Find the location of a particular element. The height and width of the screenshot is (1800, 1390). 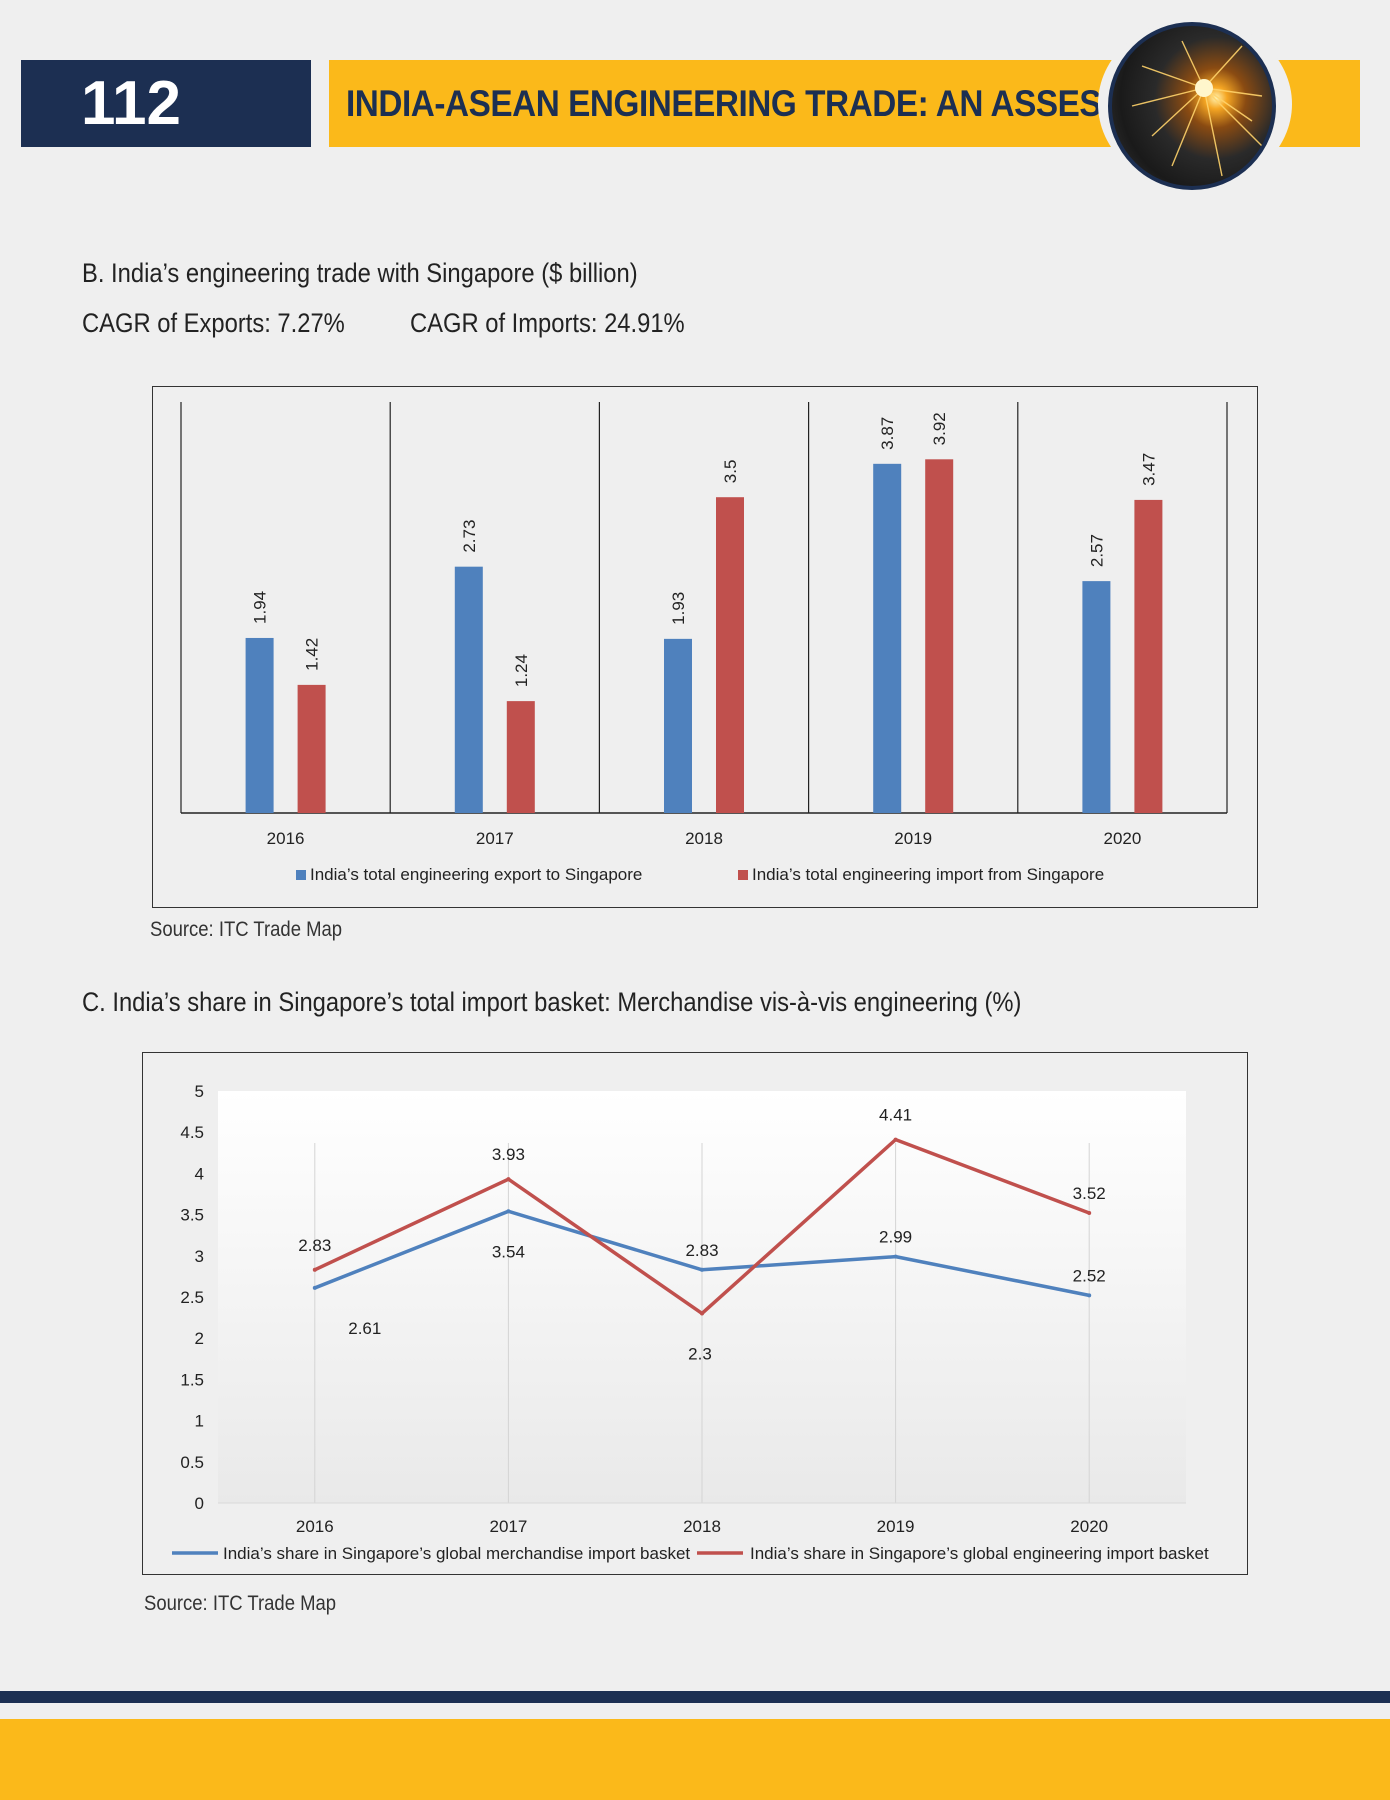

data-label: 3.93 is located at coordinates (508, 1154).